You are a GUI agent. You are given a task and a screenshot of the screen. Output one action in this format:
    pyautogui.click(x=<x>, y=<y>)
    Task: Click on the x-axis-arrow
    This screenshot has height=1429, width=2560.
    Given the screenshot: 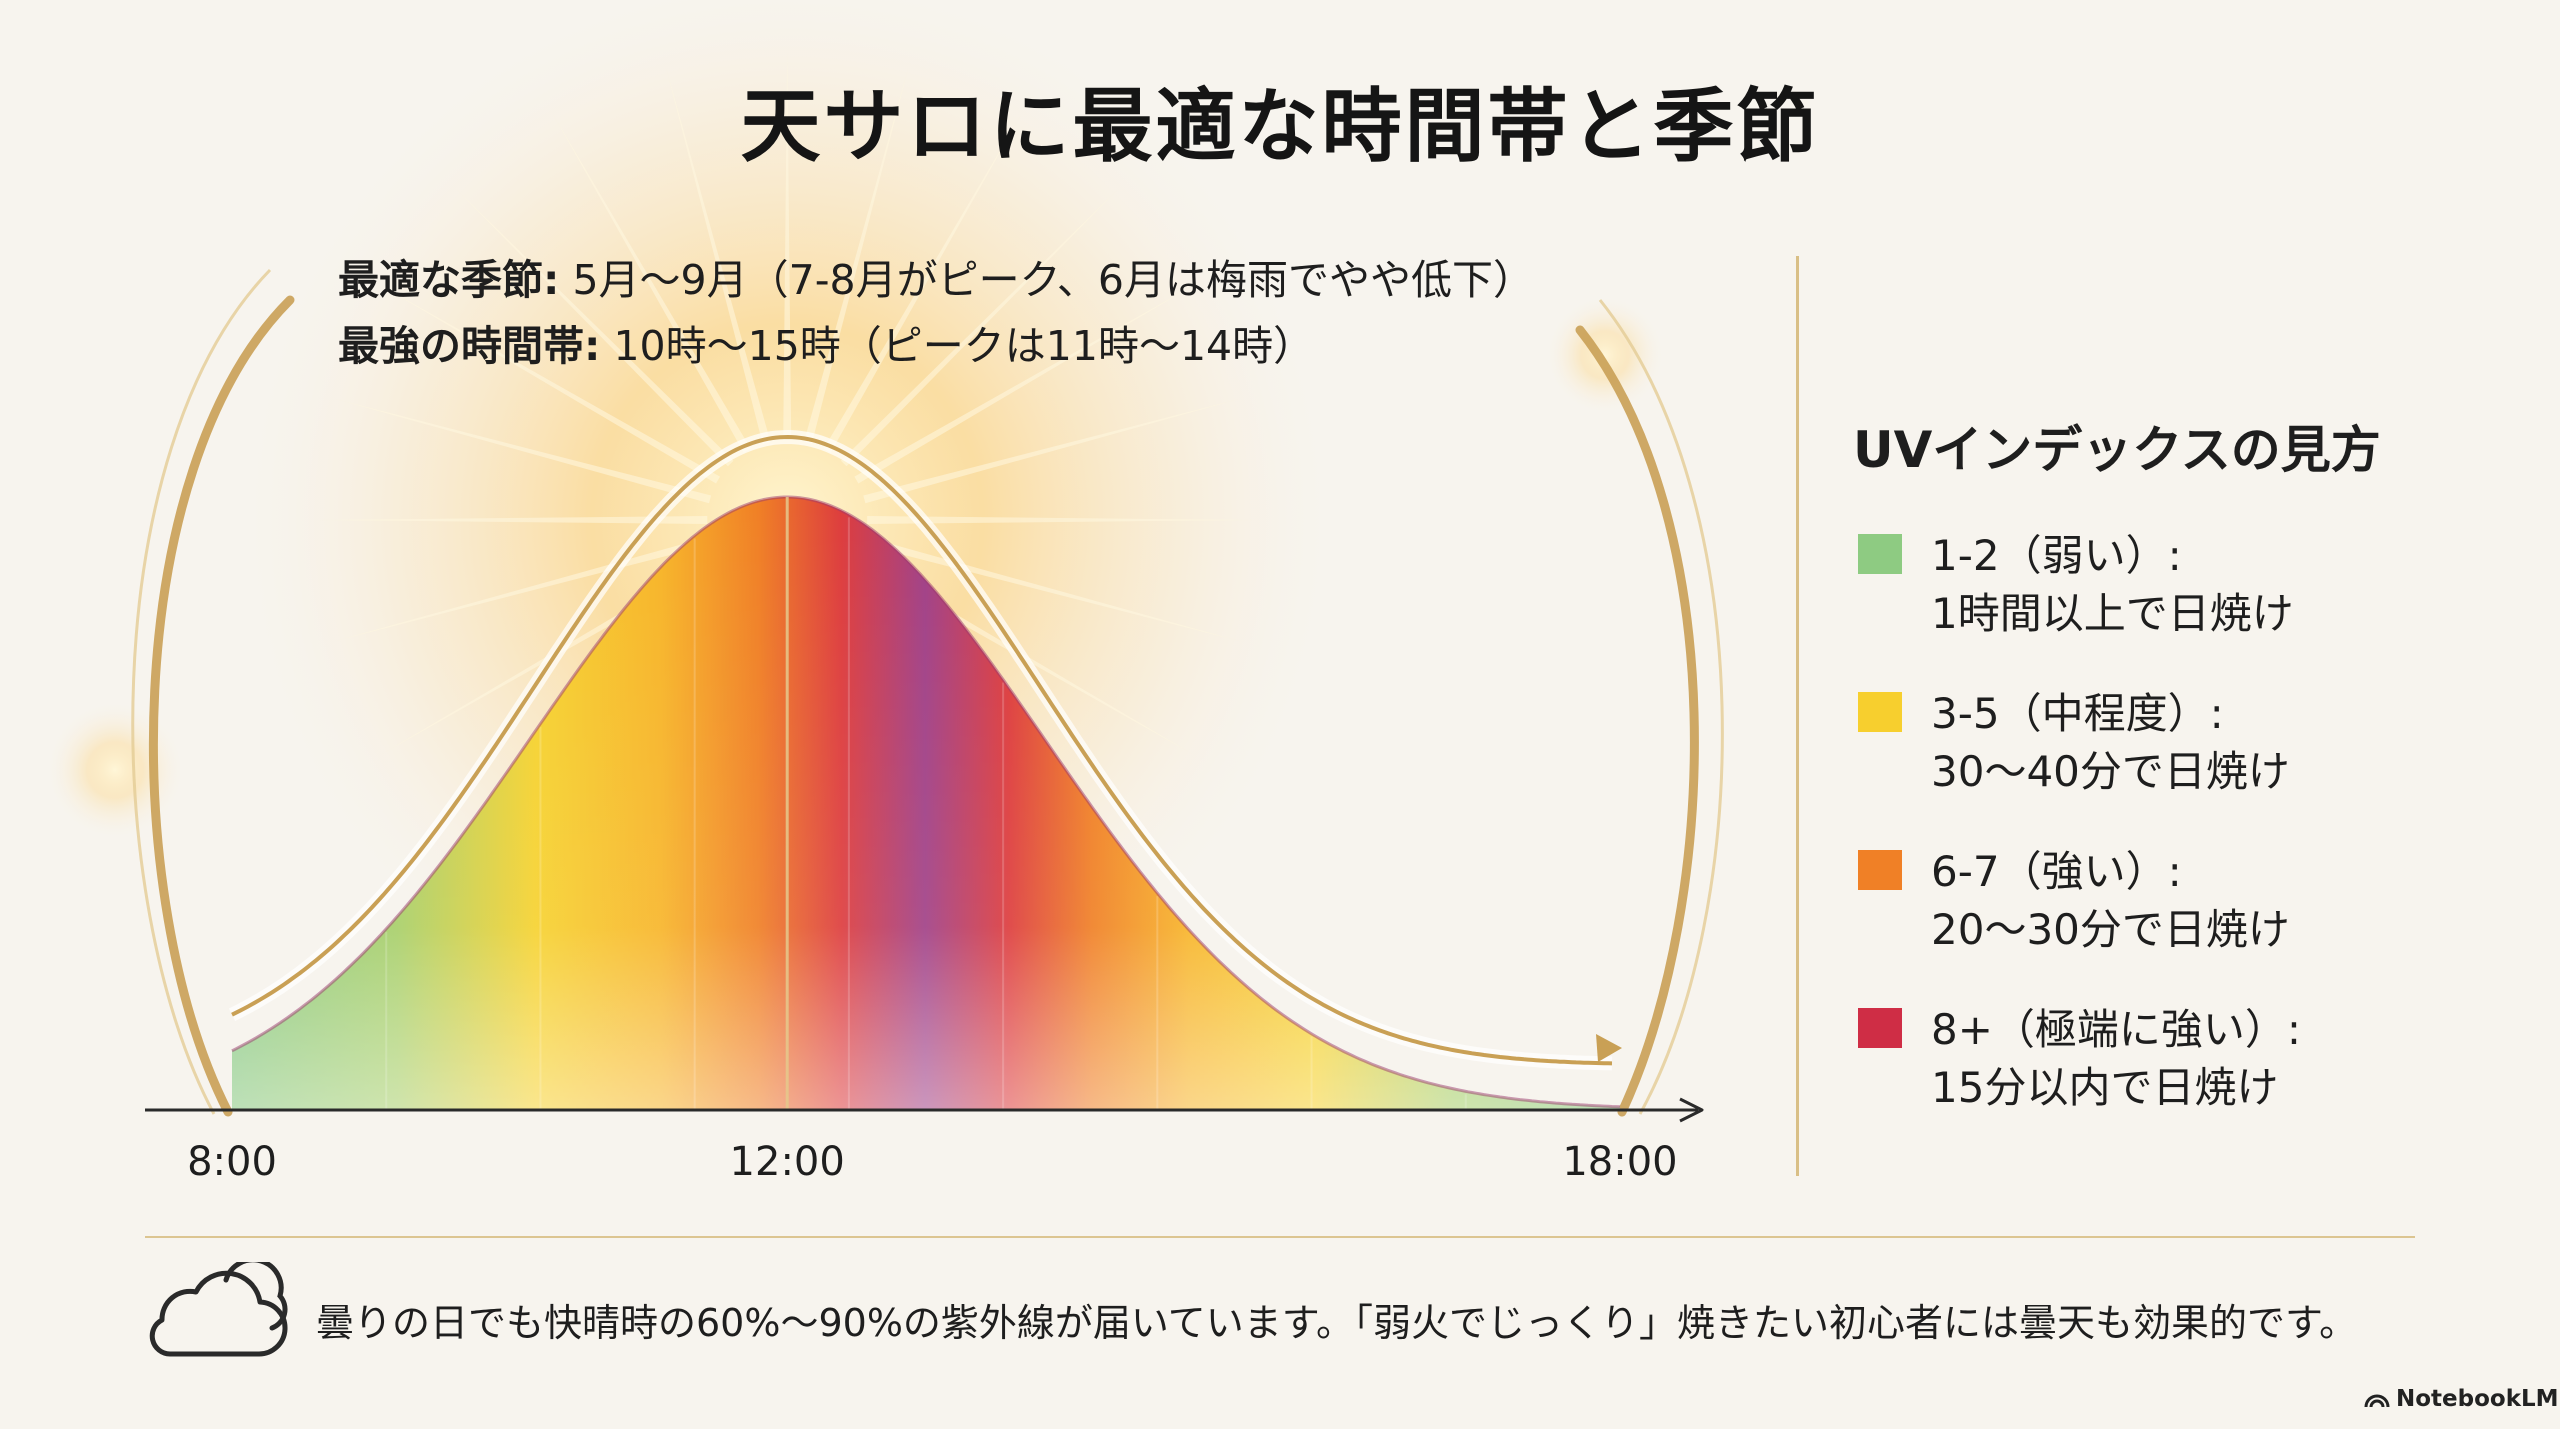 What is the action you would take?
    pyautogui.click(x=1691, y=1110)
    